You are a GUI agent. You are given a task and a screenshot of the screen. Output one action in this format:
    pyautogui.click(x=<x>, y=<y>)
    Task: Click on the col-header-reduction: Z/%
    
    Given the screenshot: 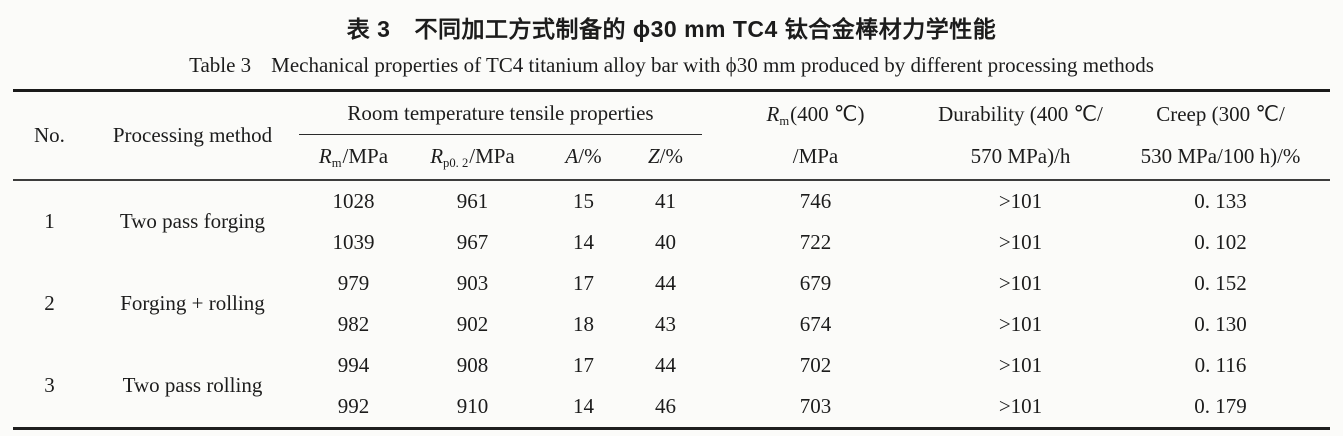 What is the action you would take?
    pyautogui.click(x=665, y=156)
    